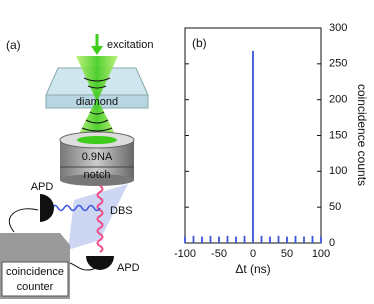 The width and height of the screenshot is (374, 304). I want to click on x-tick-label: 0, so click(253, 254).